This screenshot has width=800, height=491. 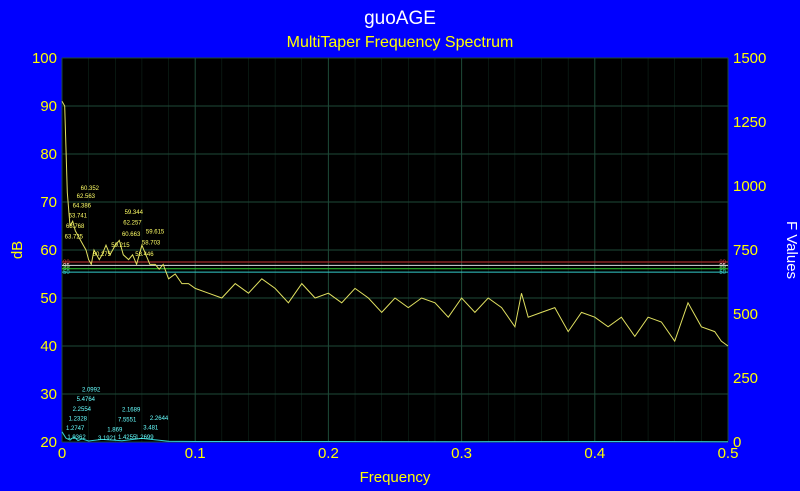 I want to click on x-tick-label: 0.2, so click(x=328, y=453).